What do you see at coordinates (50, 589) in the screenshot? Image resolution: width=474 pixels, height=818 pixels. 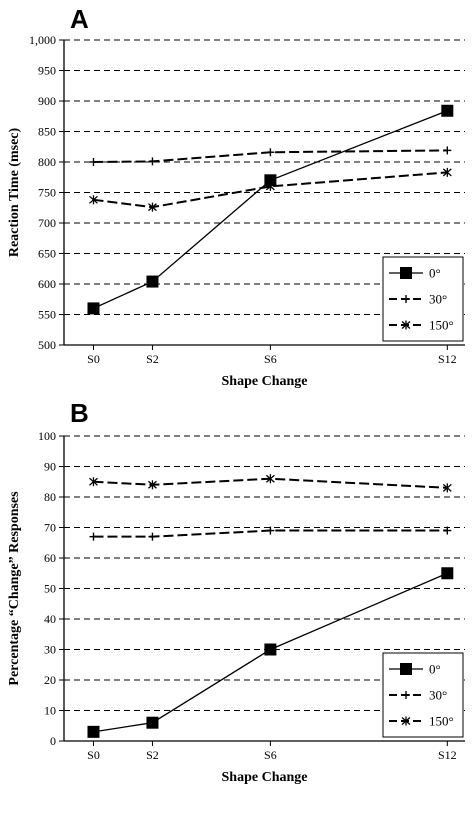 I see `y-tick-label: 50` at bounding box center [50, 589].